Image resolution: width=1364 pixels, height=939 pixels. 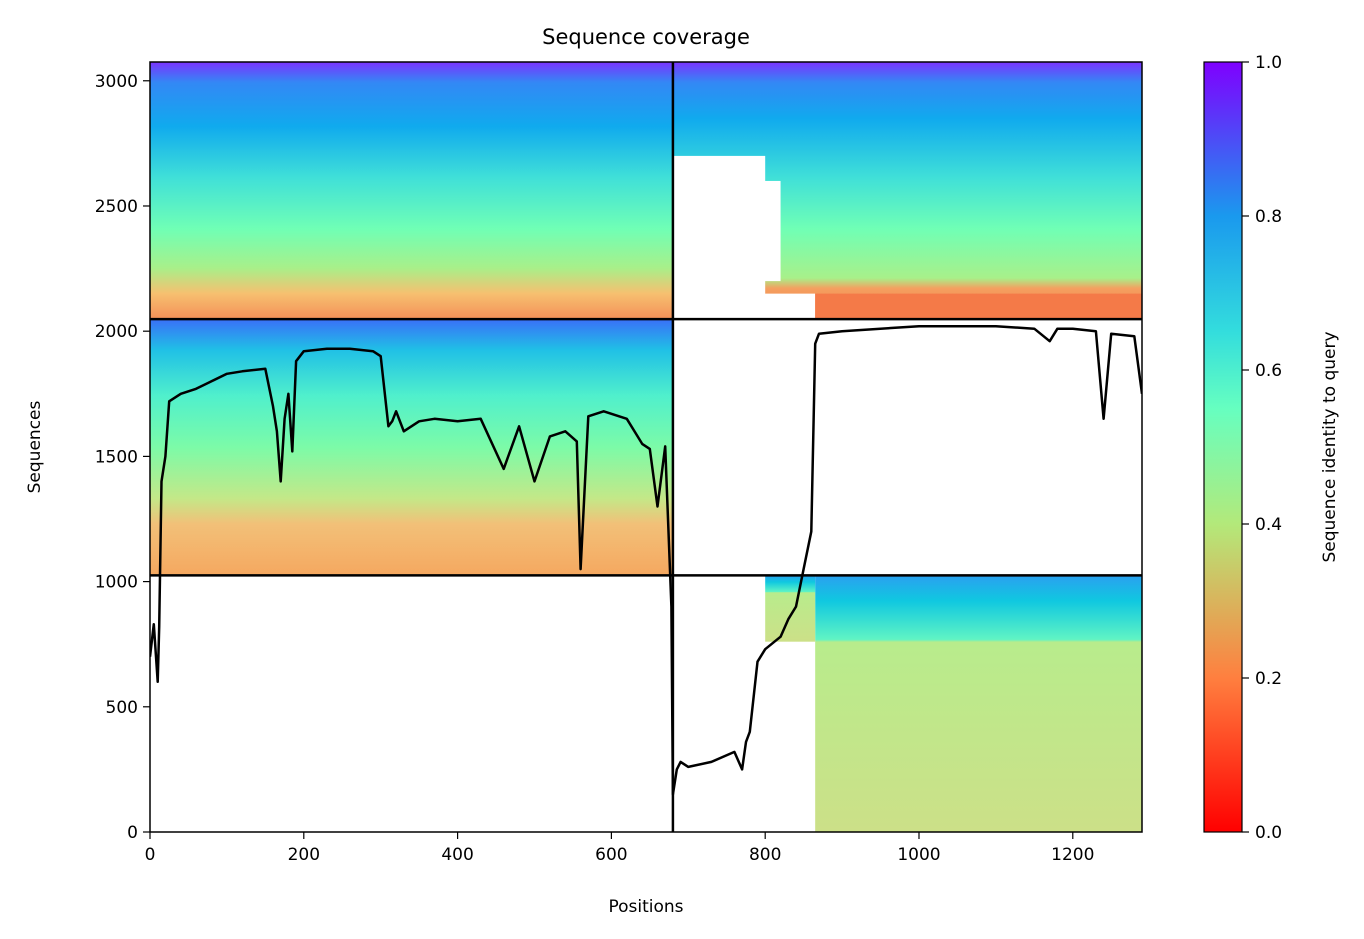 I want to click on colorbar-tick-label: 0.6, so click(x=1268, y=371).